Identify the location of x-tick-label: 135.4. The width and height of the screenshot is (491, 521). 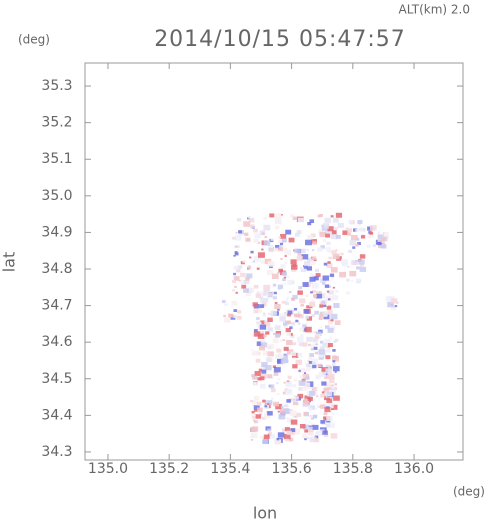
(230, 469).